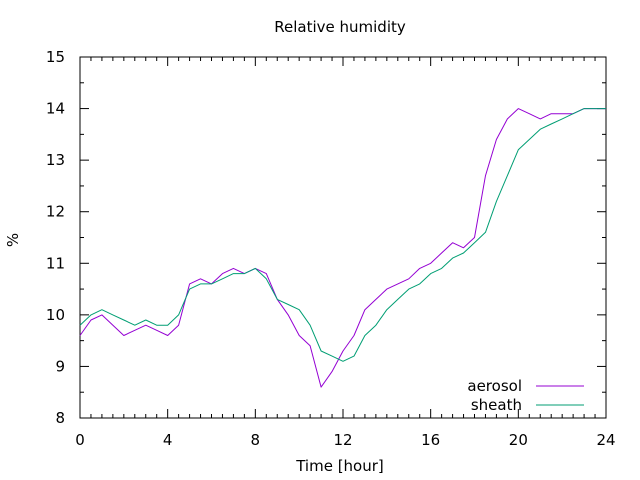 This screenshot has height=480, width=640. What do you see at coordinates (55, 160) in the screenshot?
I see `y-tick-label: 13` at bounding box center [55, 160].